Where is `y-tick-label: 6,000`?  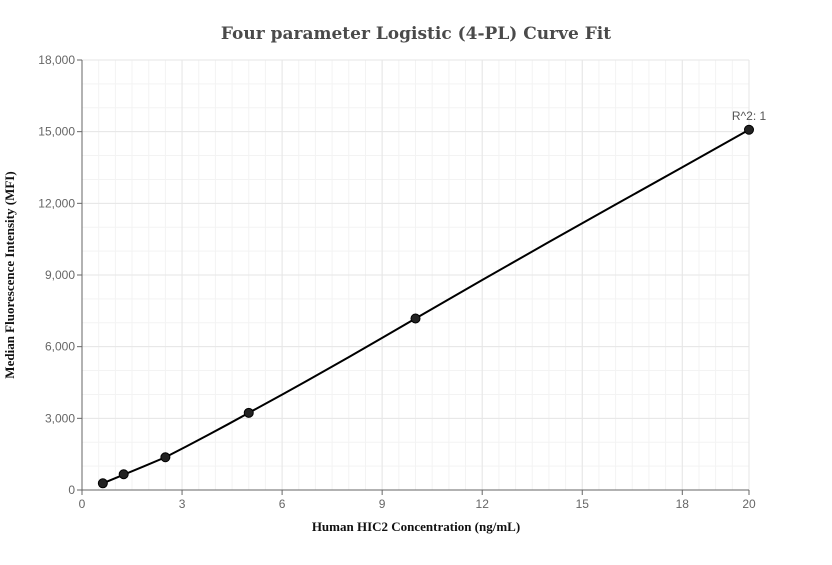 y-tick-label: 6,000 is located at coordinates (60, 347).